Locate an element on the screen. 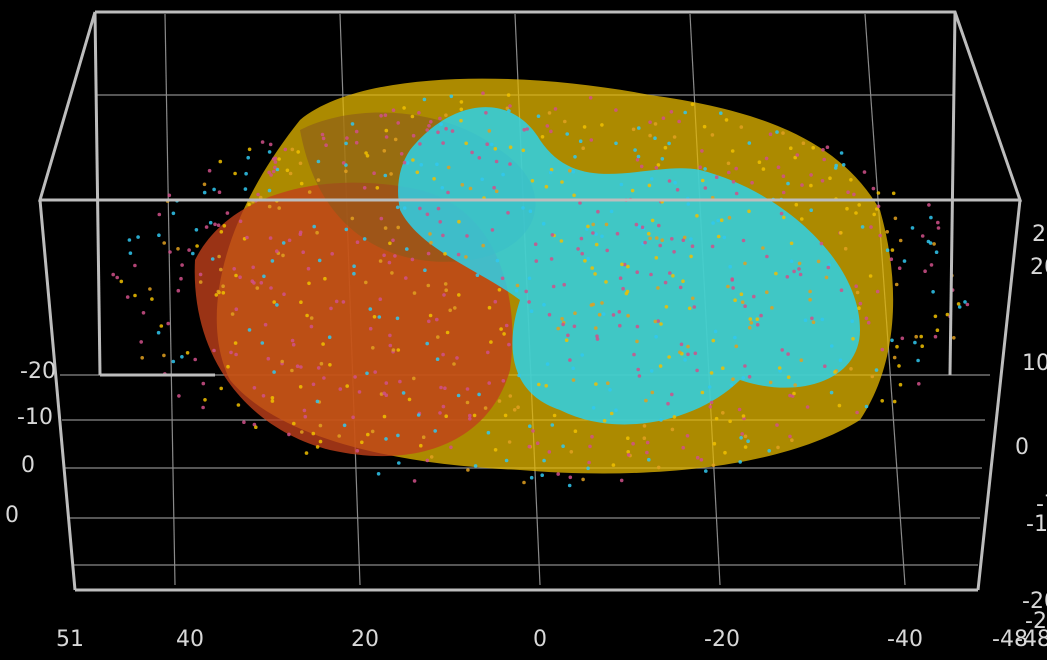 This screenshot has width=1047, height=660. frame-edge is located at coordinates (999, 395).